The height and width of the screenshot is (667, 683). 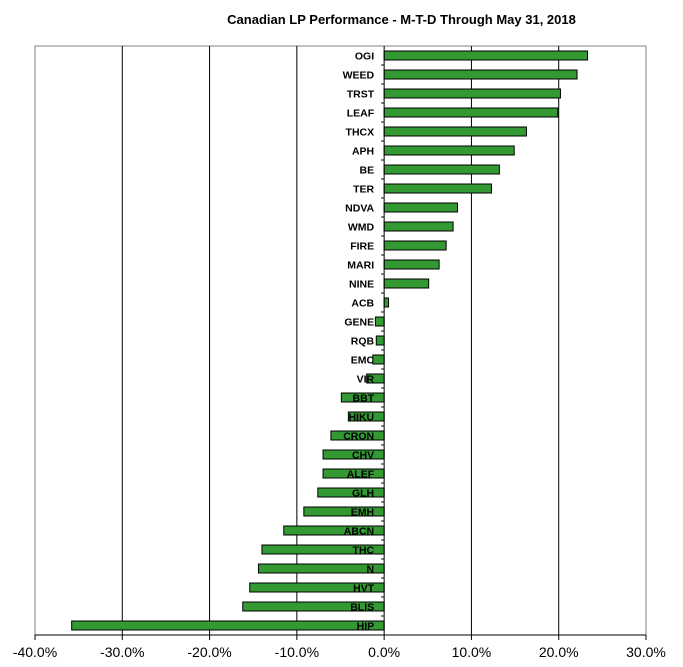 What do you see at coordinates (371, 570) in the screenshot?
I see `category-label: N` at bounding box center [371, 570].